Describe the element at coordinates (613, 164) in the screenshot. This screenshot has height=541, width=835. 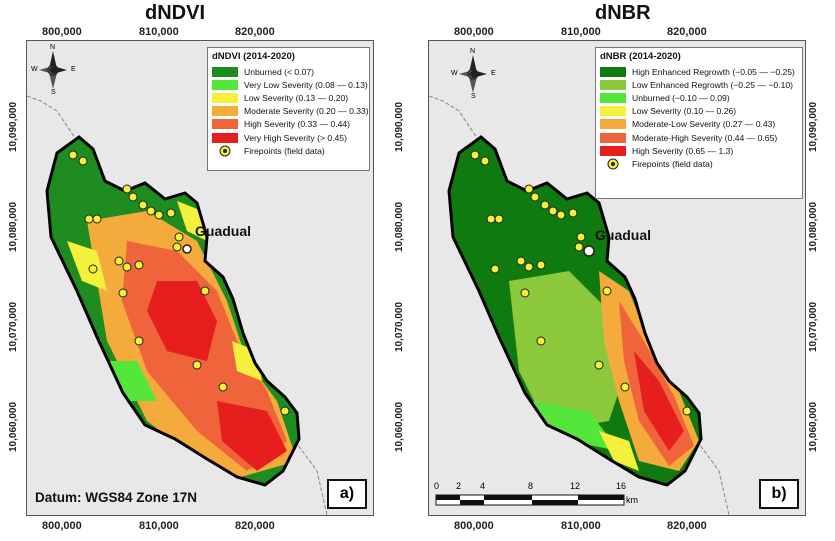
I see `firepoint-icon` at that location.